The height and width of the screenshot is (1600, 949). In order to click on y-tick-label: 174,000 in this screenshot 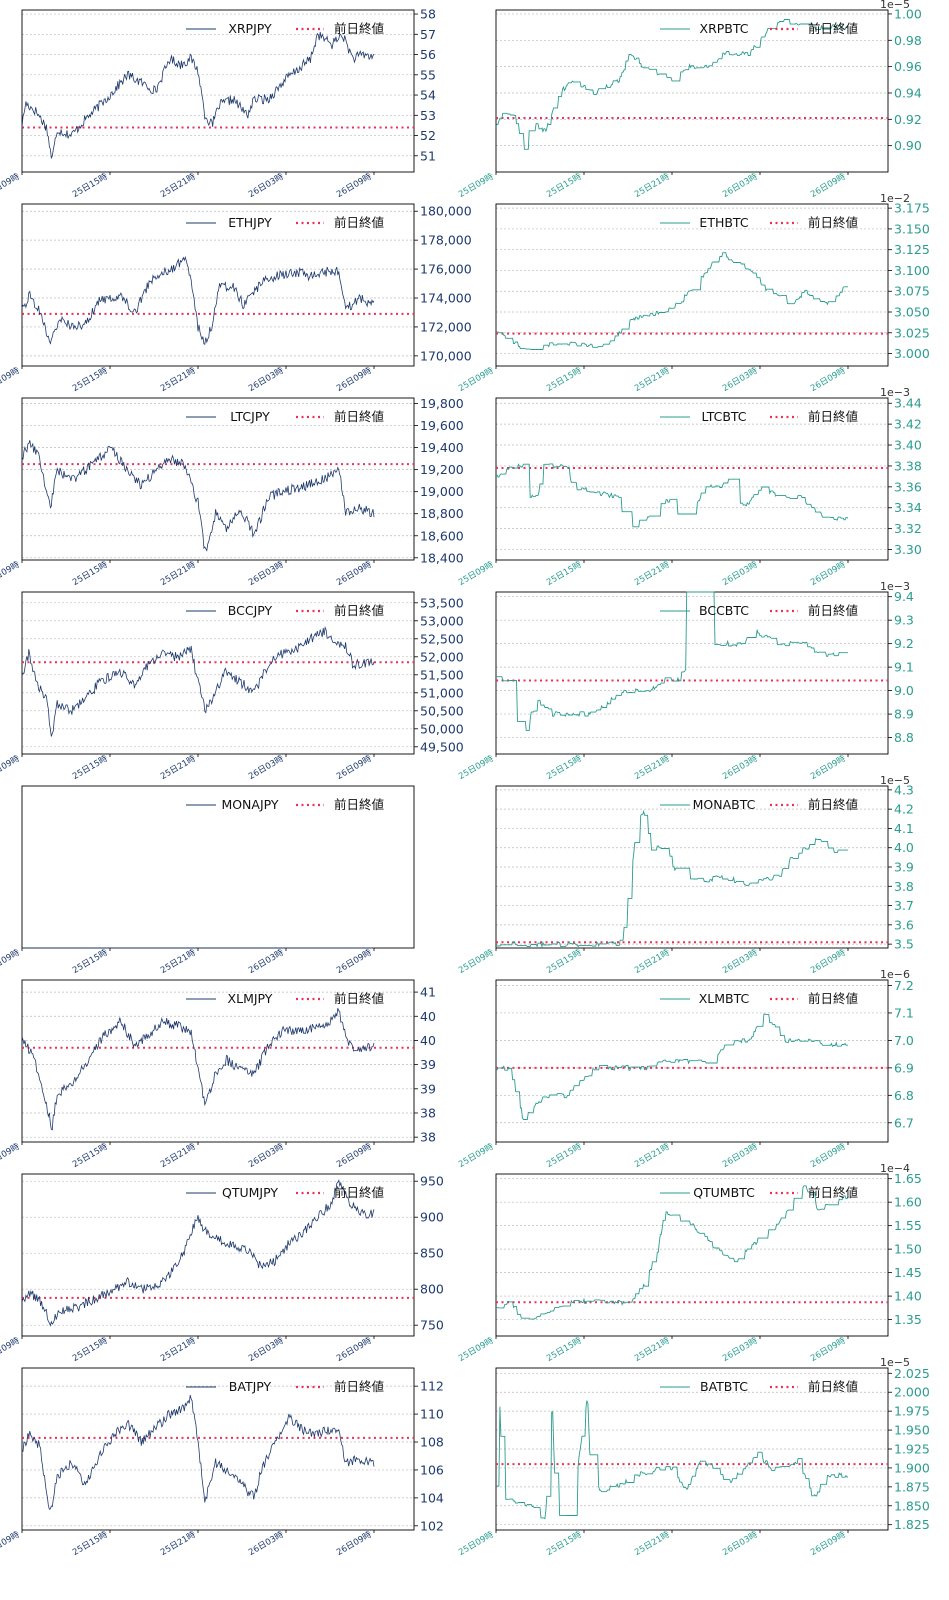, I will do `click(446, 298)`.